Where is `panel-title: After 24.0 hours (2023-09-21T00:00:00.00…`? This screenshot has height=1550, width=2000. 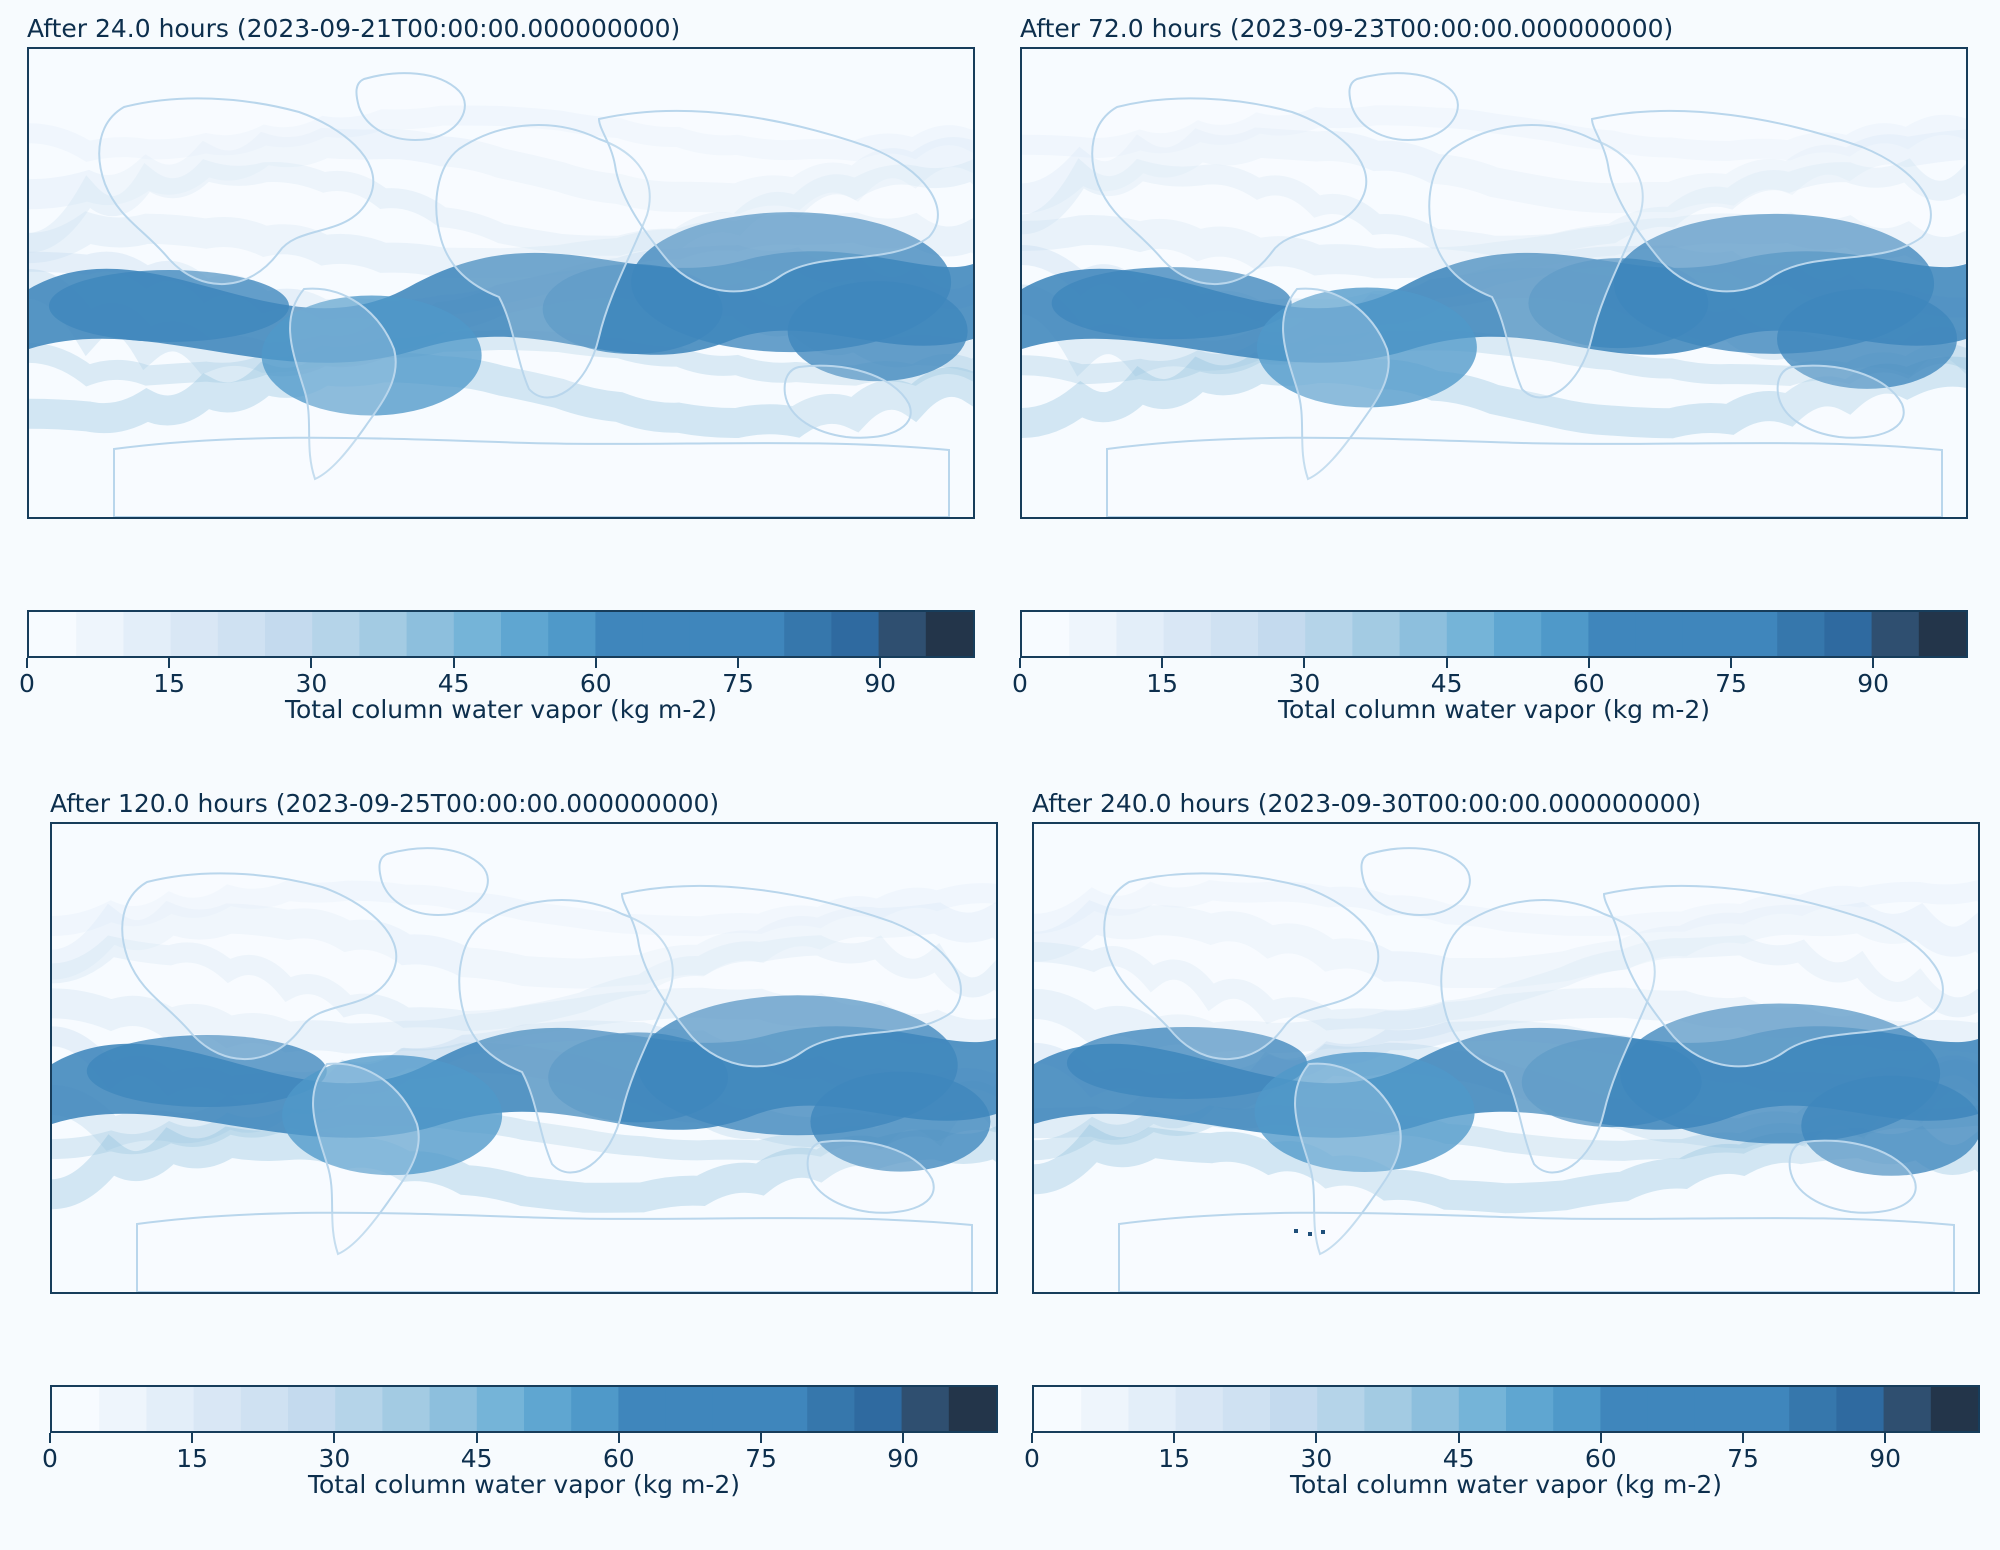 panel-title: After 24.0 hours (2023-09-21T00:00:00.00… is located at coordinates (354, 28).